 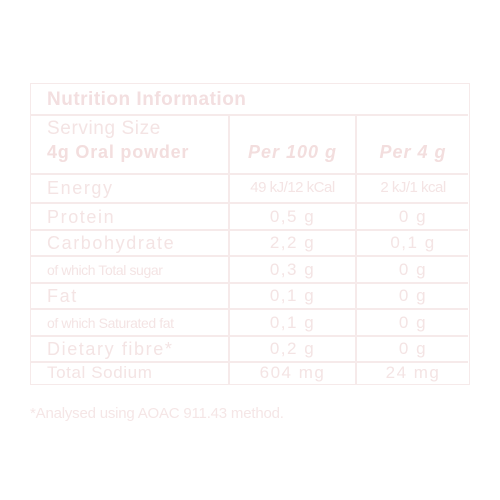 What do you see at coordinates (110, 323) in the screenshot?
I see `row-label-saturated-fat: of which Saturated fat` at bounding box center [110, 323].